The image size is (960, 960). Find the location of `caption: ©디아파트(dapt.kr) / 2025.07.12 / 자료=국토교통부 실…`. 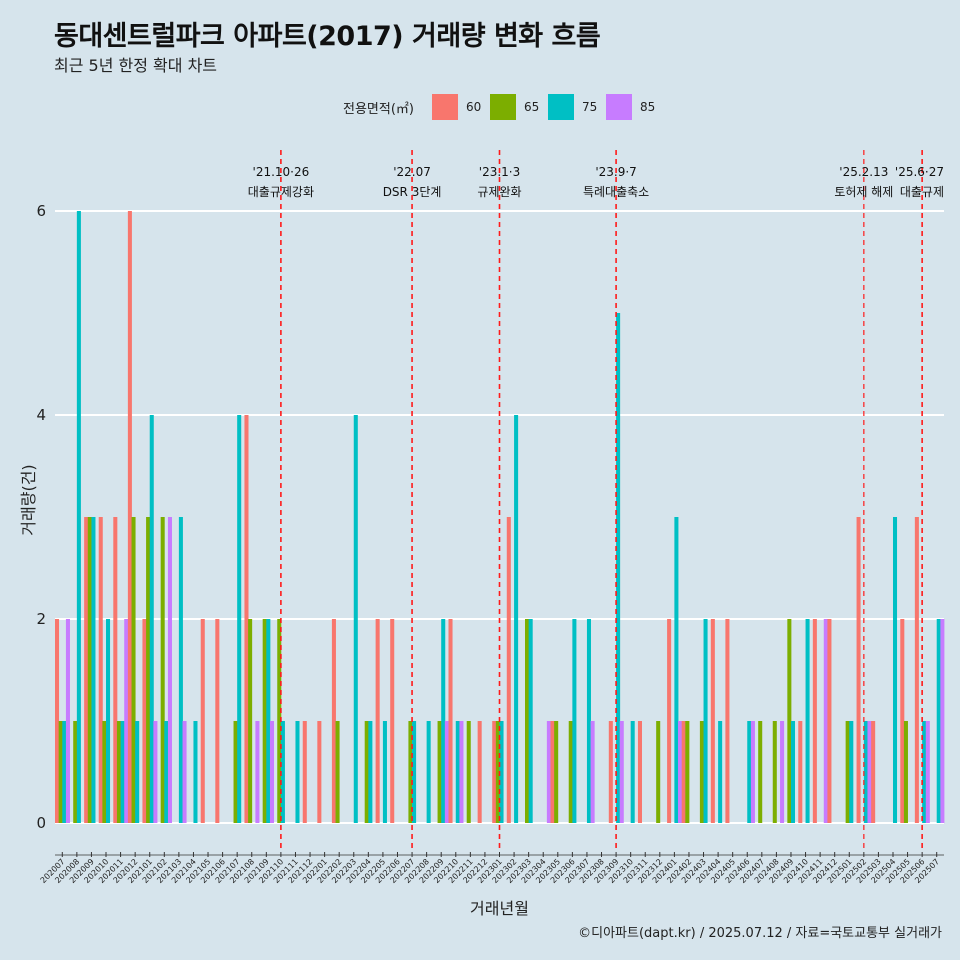

caption: ©디아파트(dapt.kr) / 2025.07.12 / 자료=국토교통부 실… is located at coordinates (760, 933).